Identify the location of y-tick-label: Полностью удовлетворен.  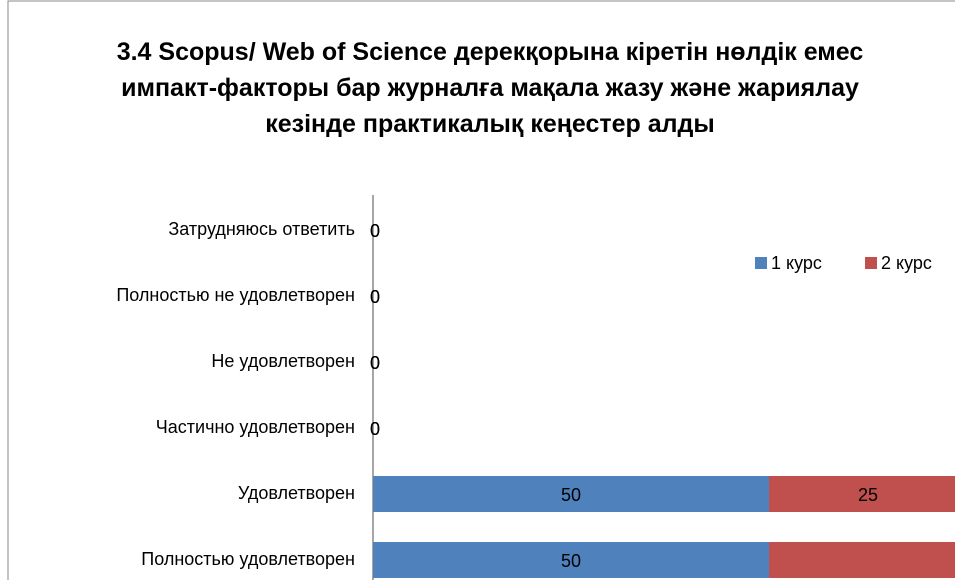
(248, 559).